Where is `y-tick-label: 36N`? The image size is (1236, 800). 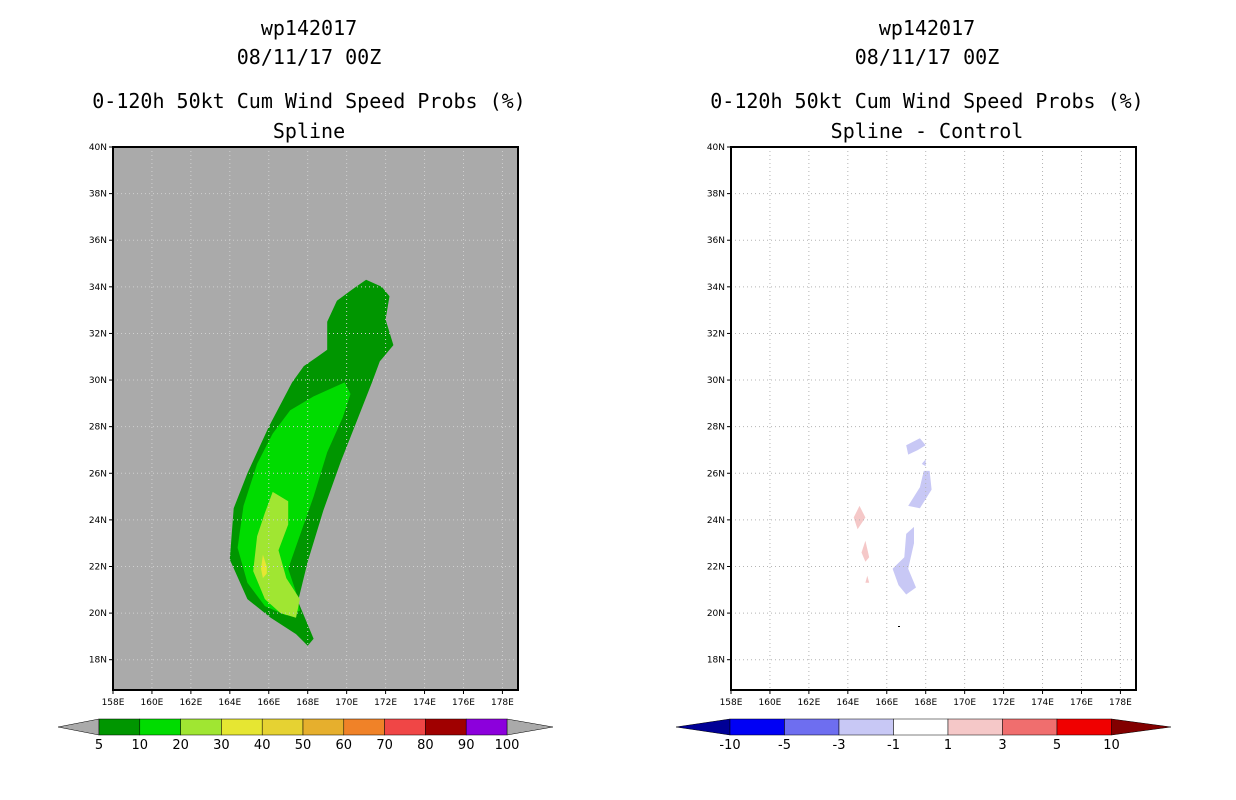 y-tick-label: 36N is located at coordinates (98, 241).